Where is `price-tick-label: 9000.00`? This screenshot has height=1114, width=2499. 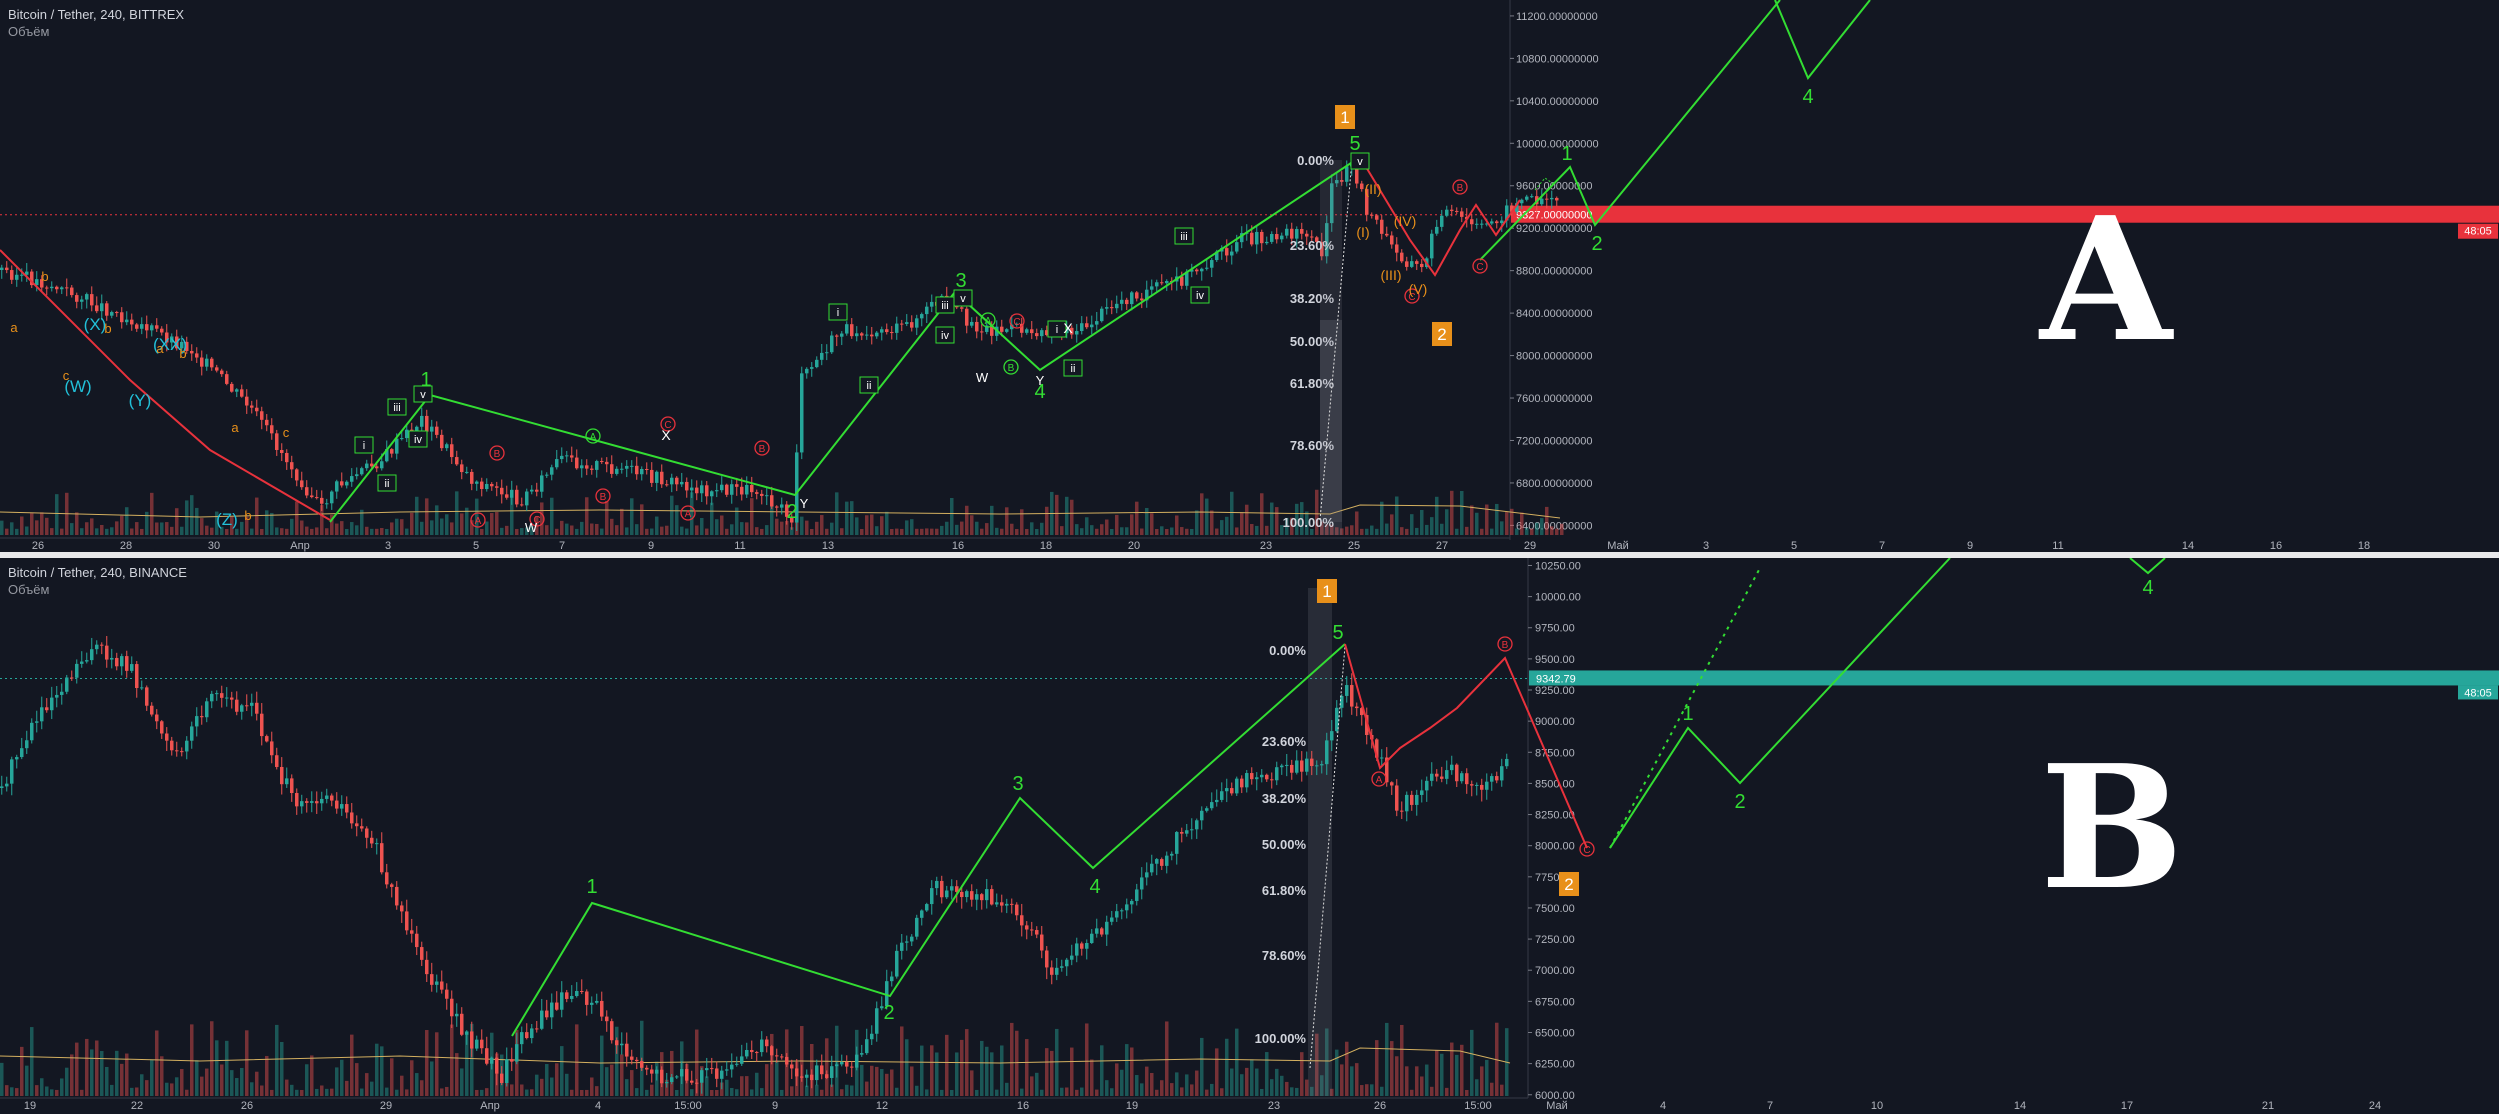 price-tick-label: 9000.00 is located at coordinates (1555, 722).